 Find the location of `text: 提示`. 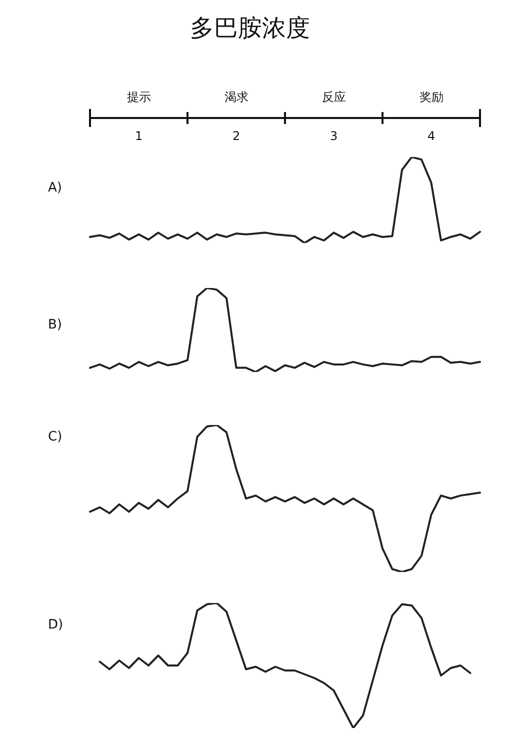

text: 提示 is located at coordinates (138, 97).